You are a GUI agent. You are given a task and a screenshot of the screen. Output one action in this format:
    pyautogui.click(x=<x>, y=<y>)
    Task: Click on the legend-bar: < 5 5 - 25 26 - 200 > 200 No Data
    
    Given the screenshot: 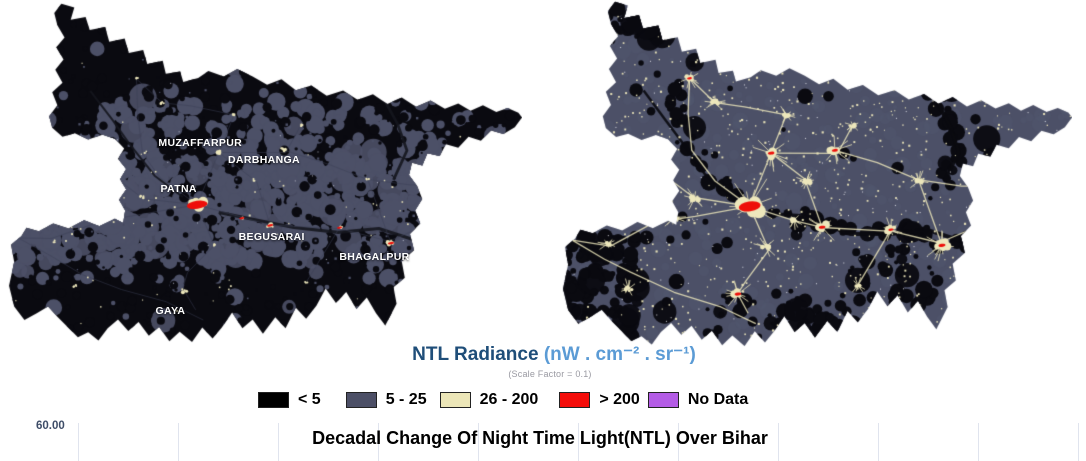 What is the action you would take?
    pyautogui.click(x=503, y=400)
    